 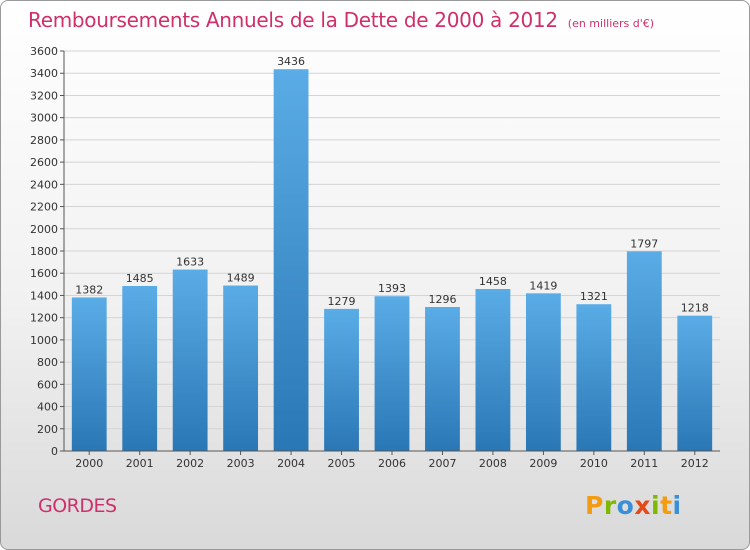 What do you see at coordinates (611, 23) in the screenshot?
I see `chart-subtitle: (en milliers d'€)` at bounding box center [611, 23].